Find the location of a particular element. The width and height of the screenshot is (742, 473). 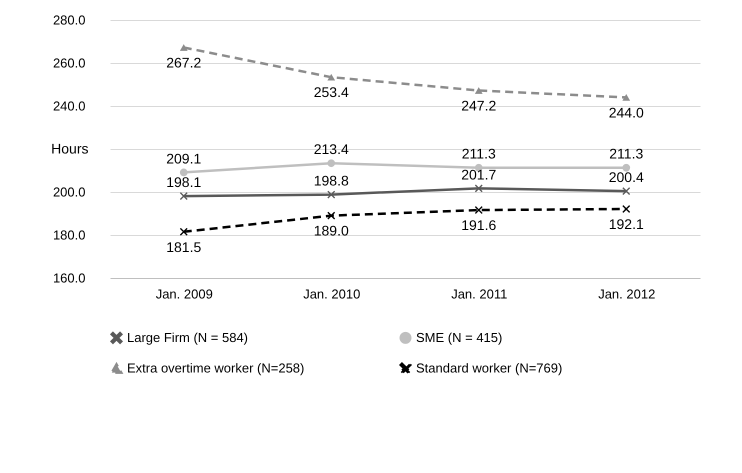

y-tick-label: 240.0 is located at coordinates (69, 106).